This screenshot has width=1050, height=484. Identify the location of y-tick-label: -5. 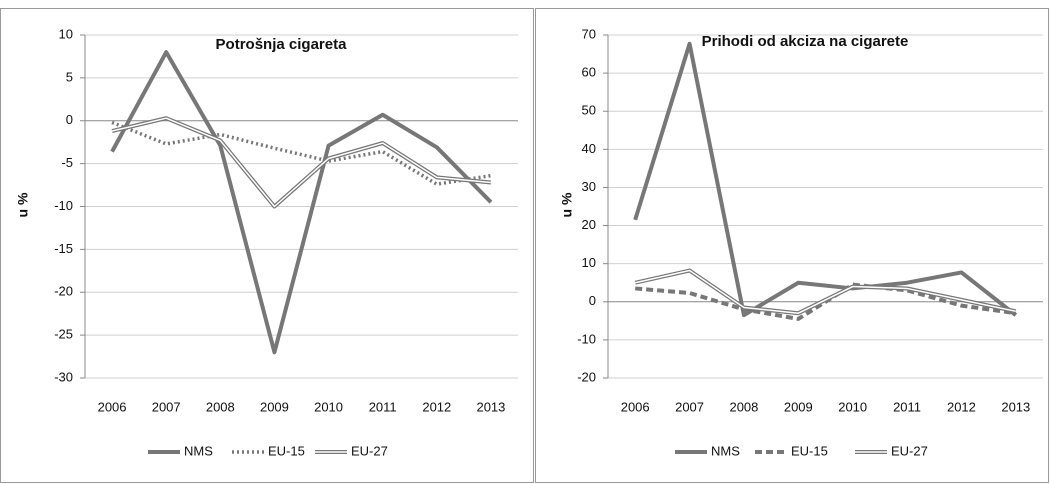
(67, 162).